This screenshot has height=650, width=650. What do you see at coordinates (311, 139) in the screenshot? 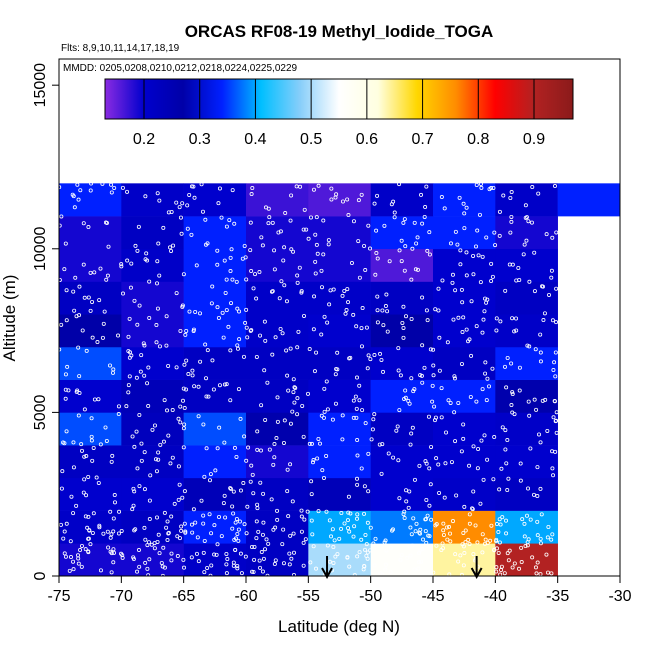
I see `colorbar-tick-label: 0.5` at bounding box center [311, 139].